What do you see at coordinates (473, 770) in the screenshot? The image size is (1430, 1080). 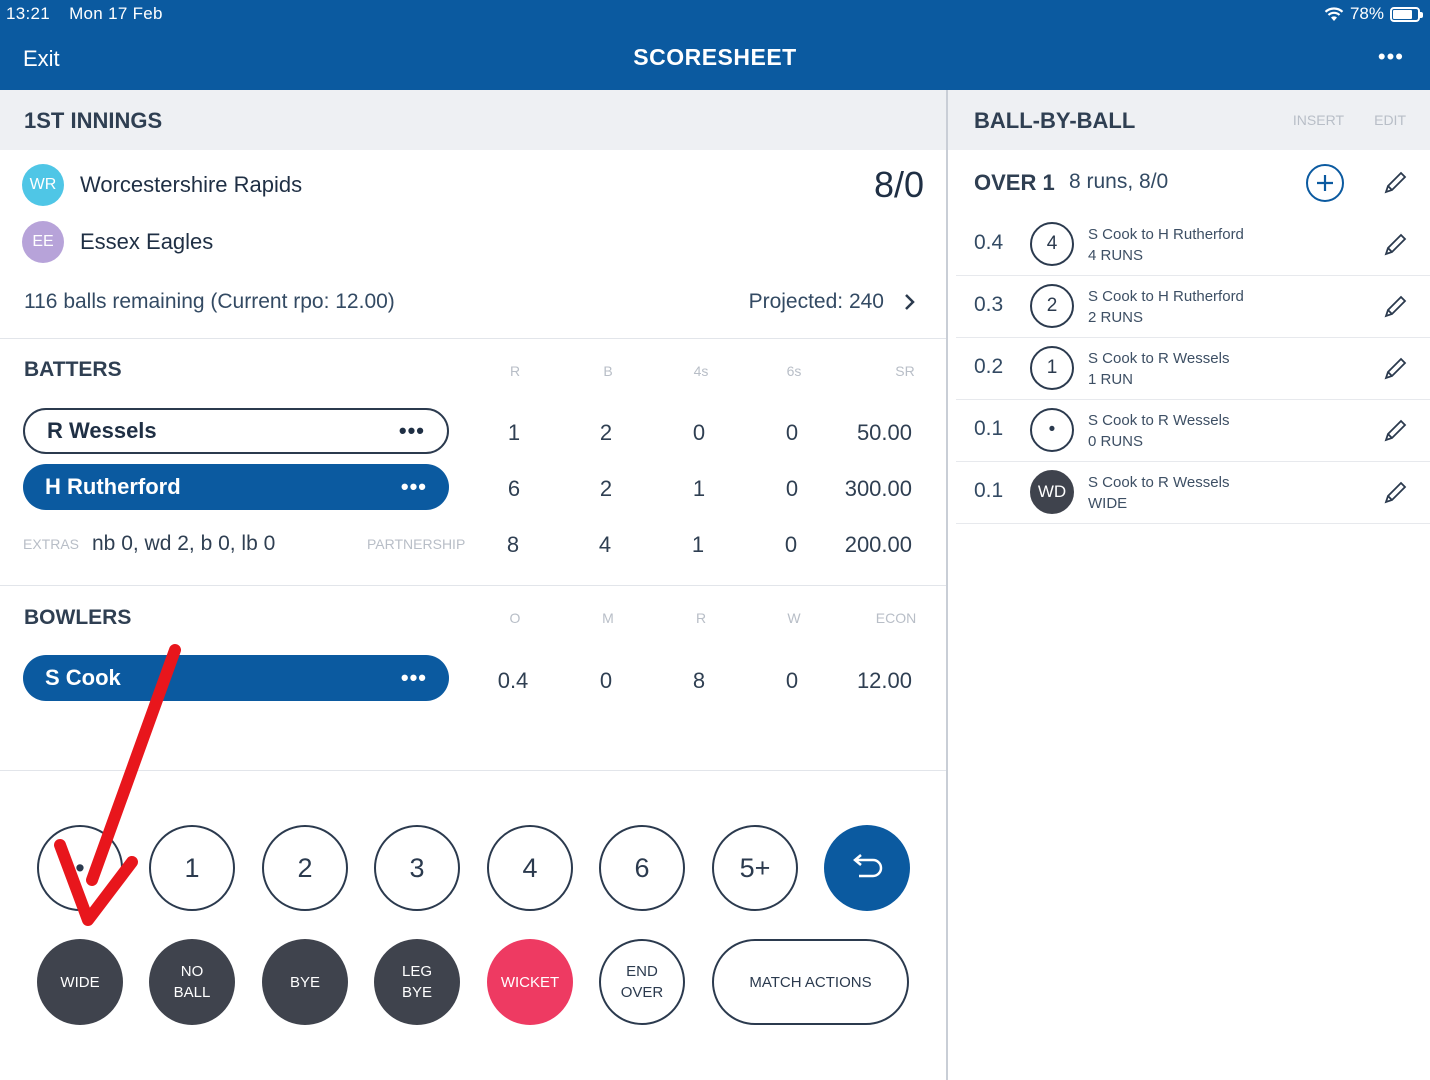 I see `divider` at bounding box center [473, 770].